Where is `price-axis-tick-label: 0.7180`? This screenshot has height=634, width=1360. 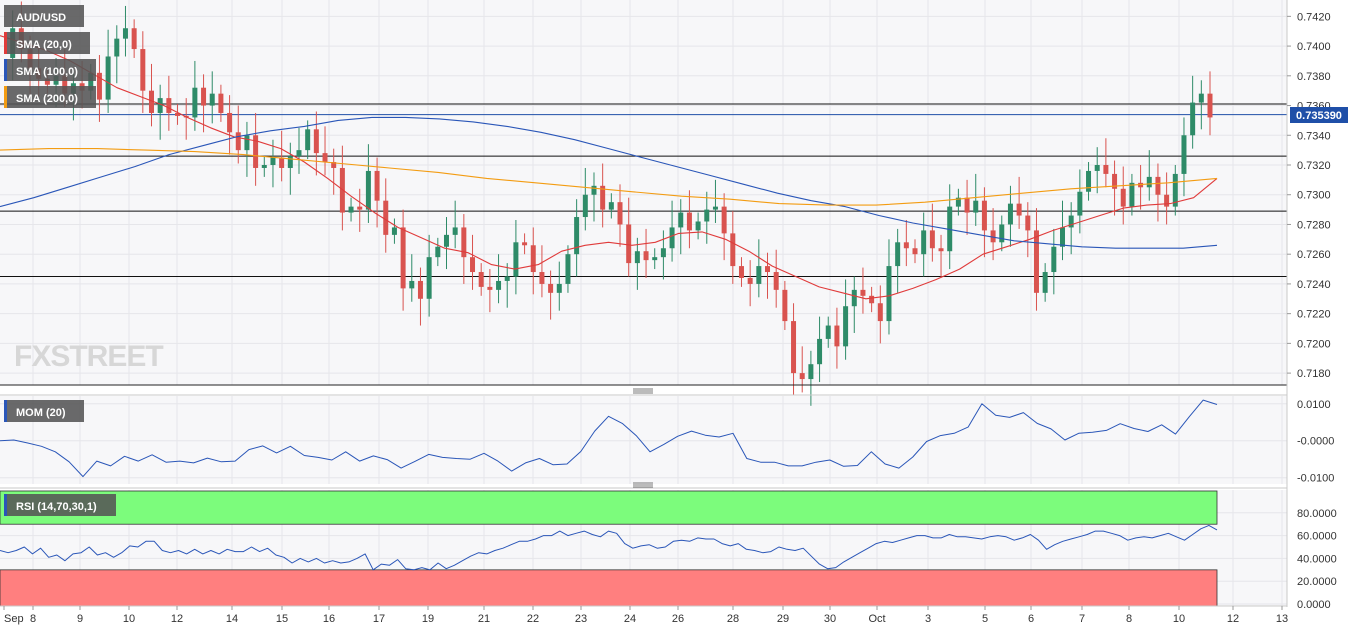
price-axis-tick-label: 0.7180 is located at coordinates (1314, 374).